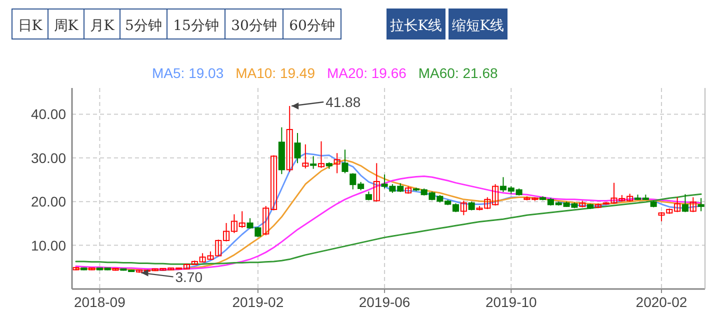  What do you see at coordinates (100, 302) in the screenshot?
I see `x-tick-label: 2018-09` at bounding box center [100, 302].